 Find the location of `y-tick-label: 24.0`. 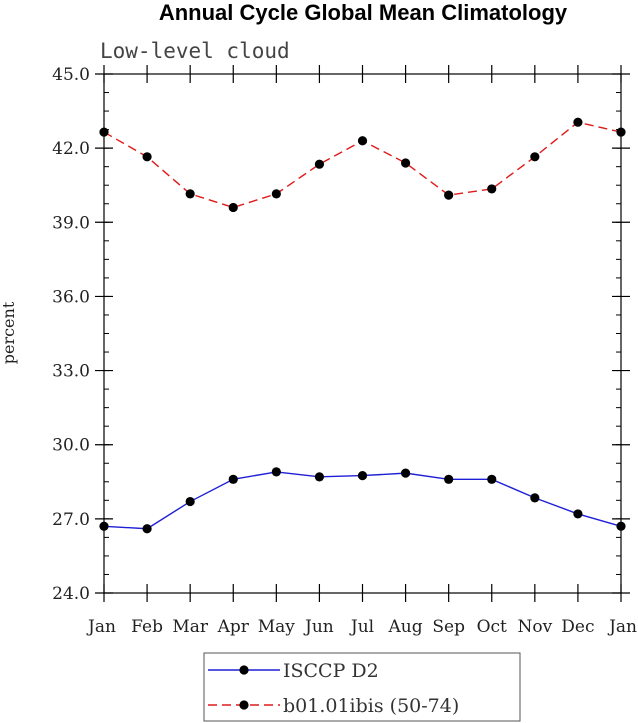

y-tick-label: 24.0 is located at coordinates (71, 594).